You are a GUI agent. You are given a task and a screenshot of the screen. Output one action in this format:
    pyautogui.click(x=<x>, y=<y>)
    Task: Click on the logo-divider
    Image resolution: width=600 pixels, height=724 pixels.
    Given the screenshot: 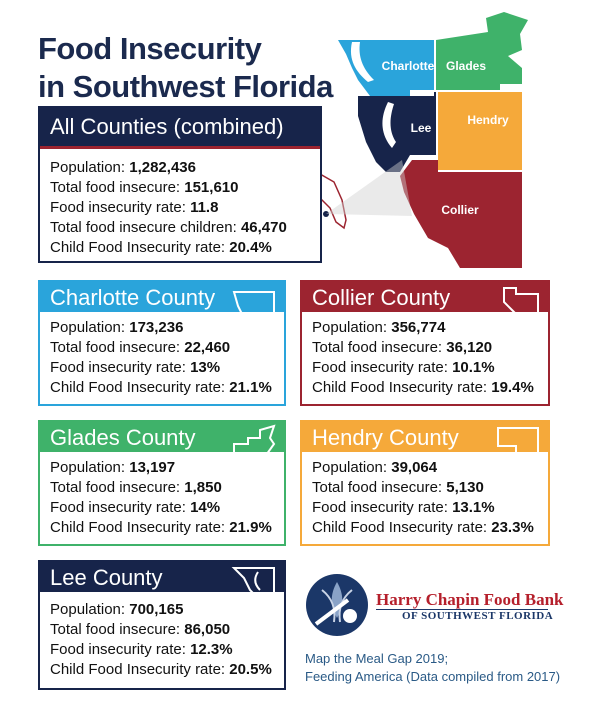 What is the action you would take?
    pyautogui.click(x=462, y=609)
    